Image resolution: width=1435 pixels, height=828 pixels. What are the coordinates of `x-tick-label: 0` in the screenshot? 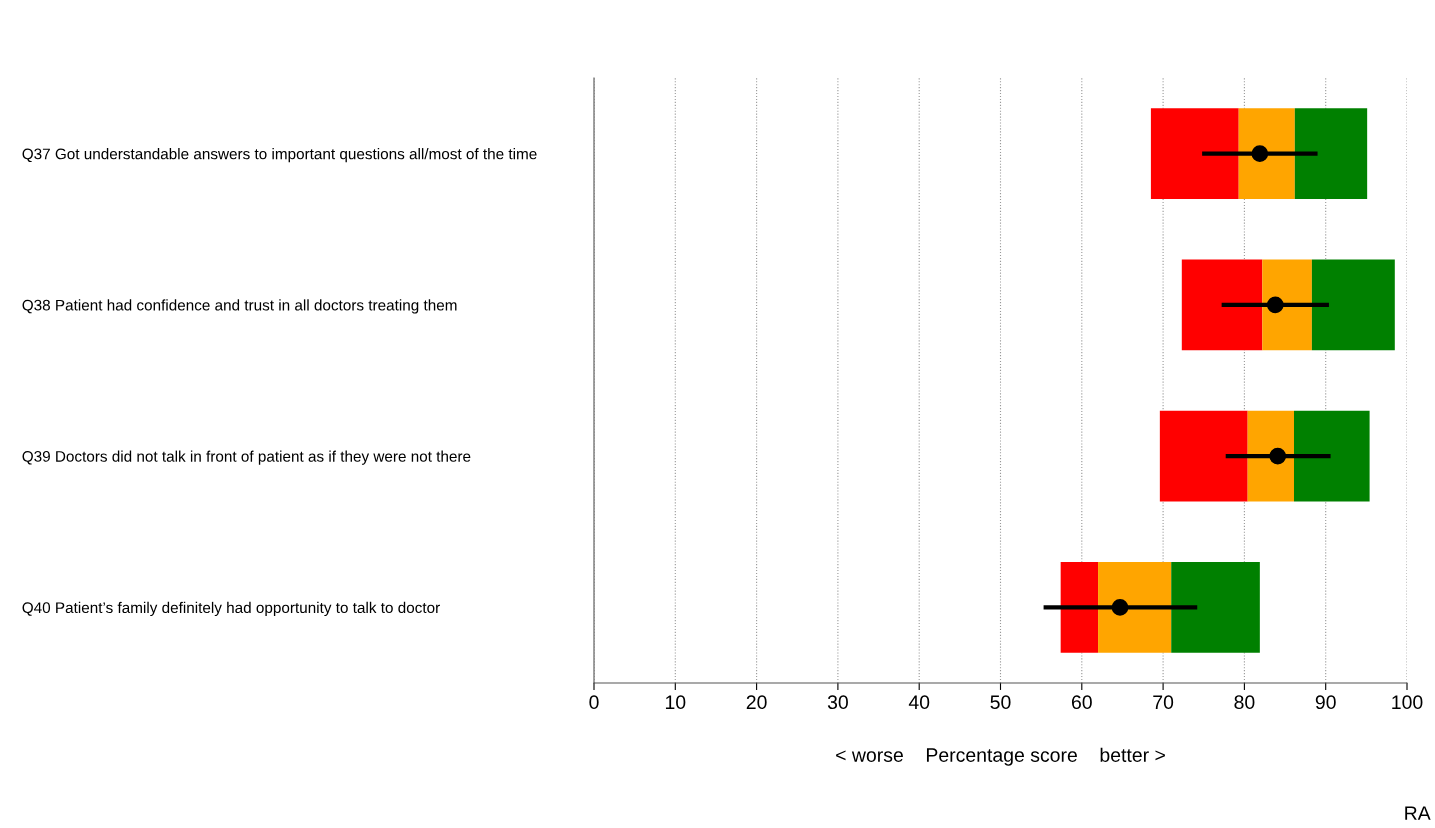 It's located at (594, 702).